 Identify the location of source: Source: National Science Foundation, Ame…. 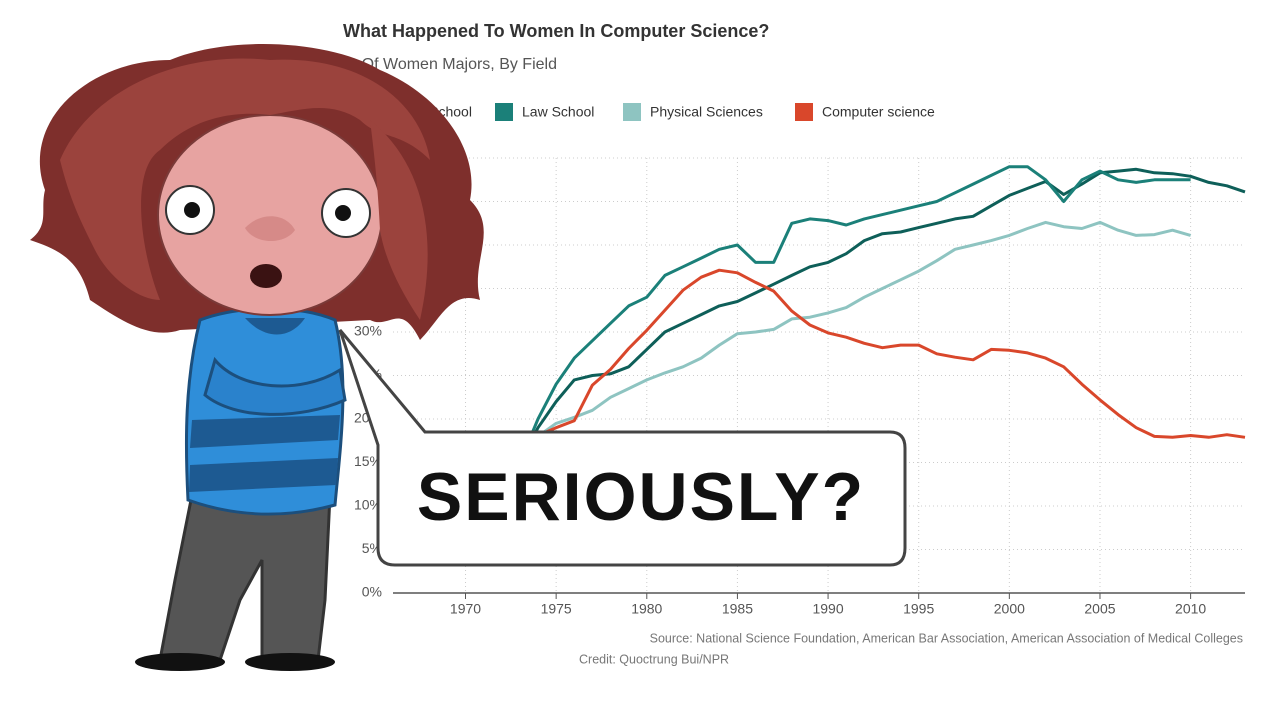
(946, 638).